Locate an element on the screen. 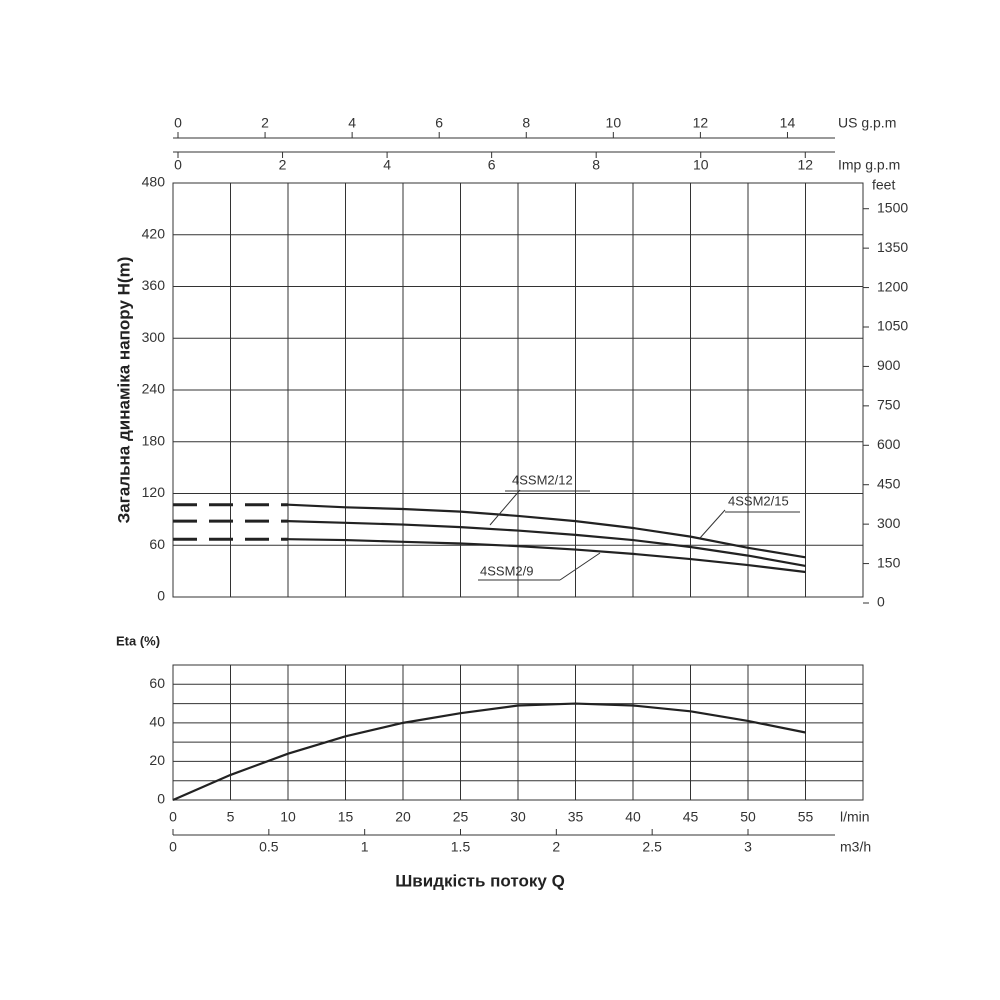  y-tick-label: 480 is located at coordinates (154, 182).